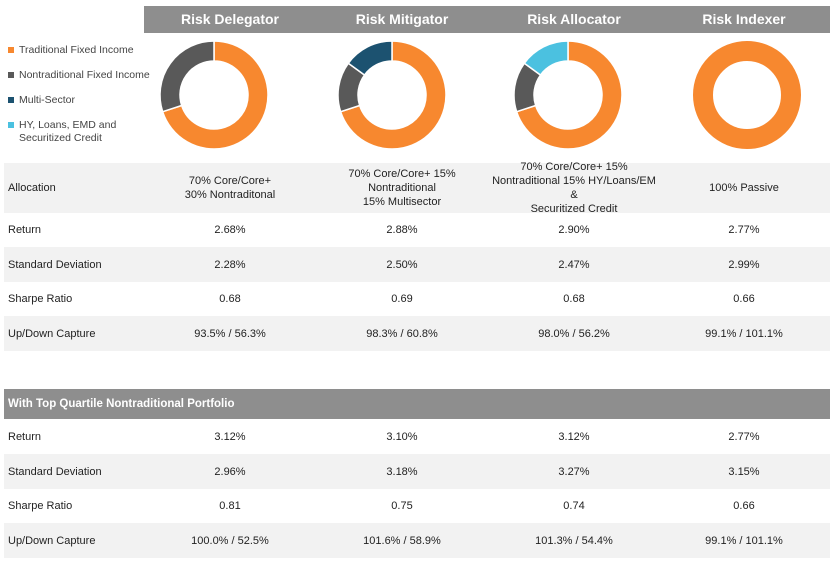 This screenshot has height=561, width=834. I want to click on donut-chart-risk-delegator, so click(214, 95).